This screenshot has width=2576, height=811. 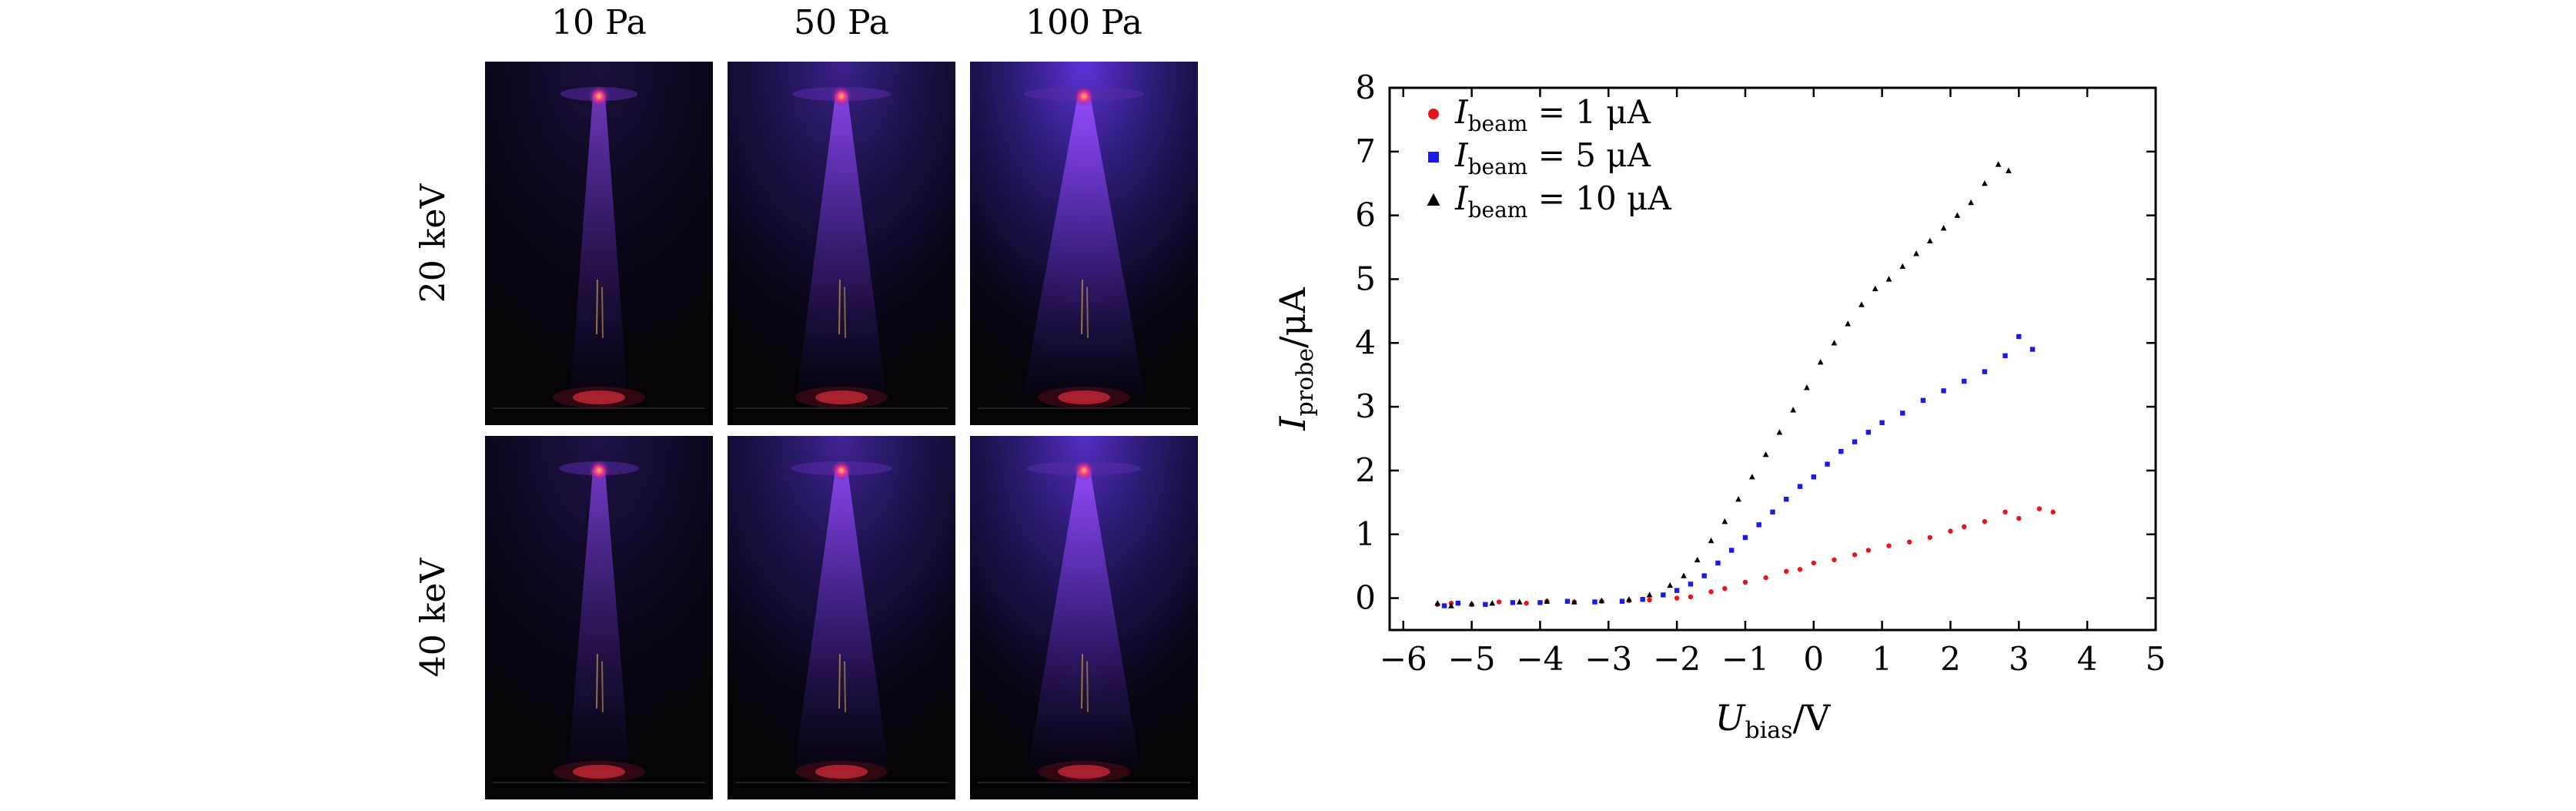 I want to click on y-tick-label: 6, so click(x=1366, y=215).